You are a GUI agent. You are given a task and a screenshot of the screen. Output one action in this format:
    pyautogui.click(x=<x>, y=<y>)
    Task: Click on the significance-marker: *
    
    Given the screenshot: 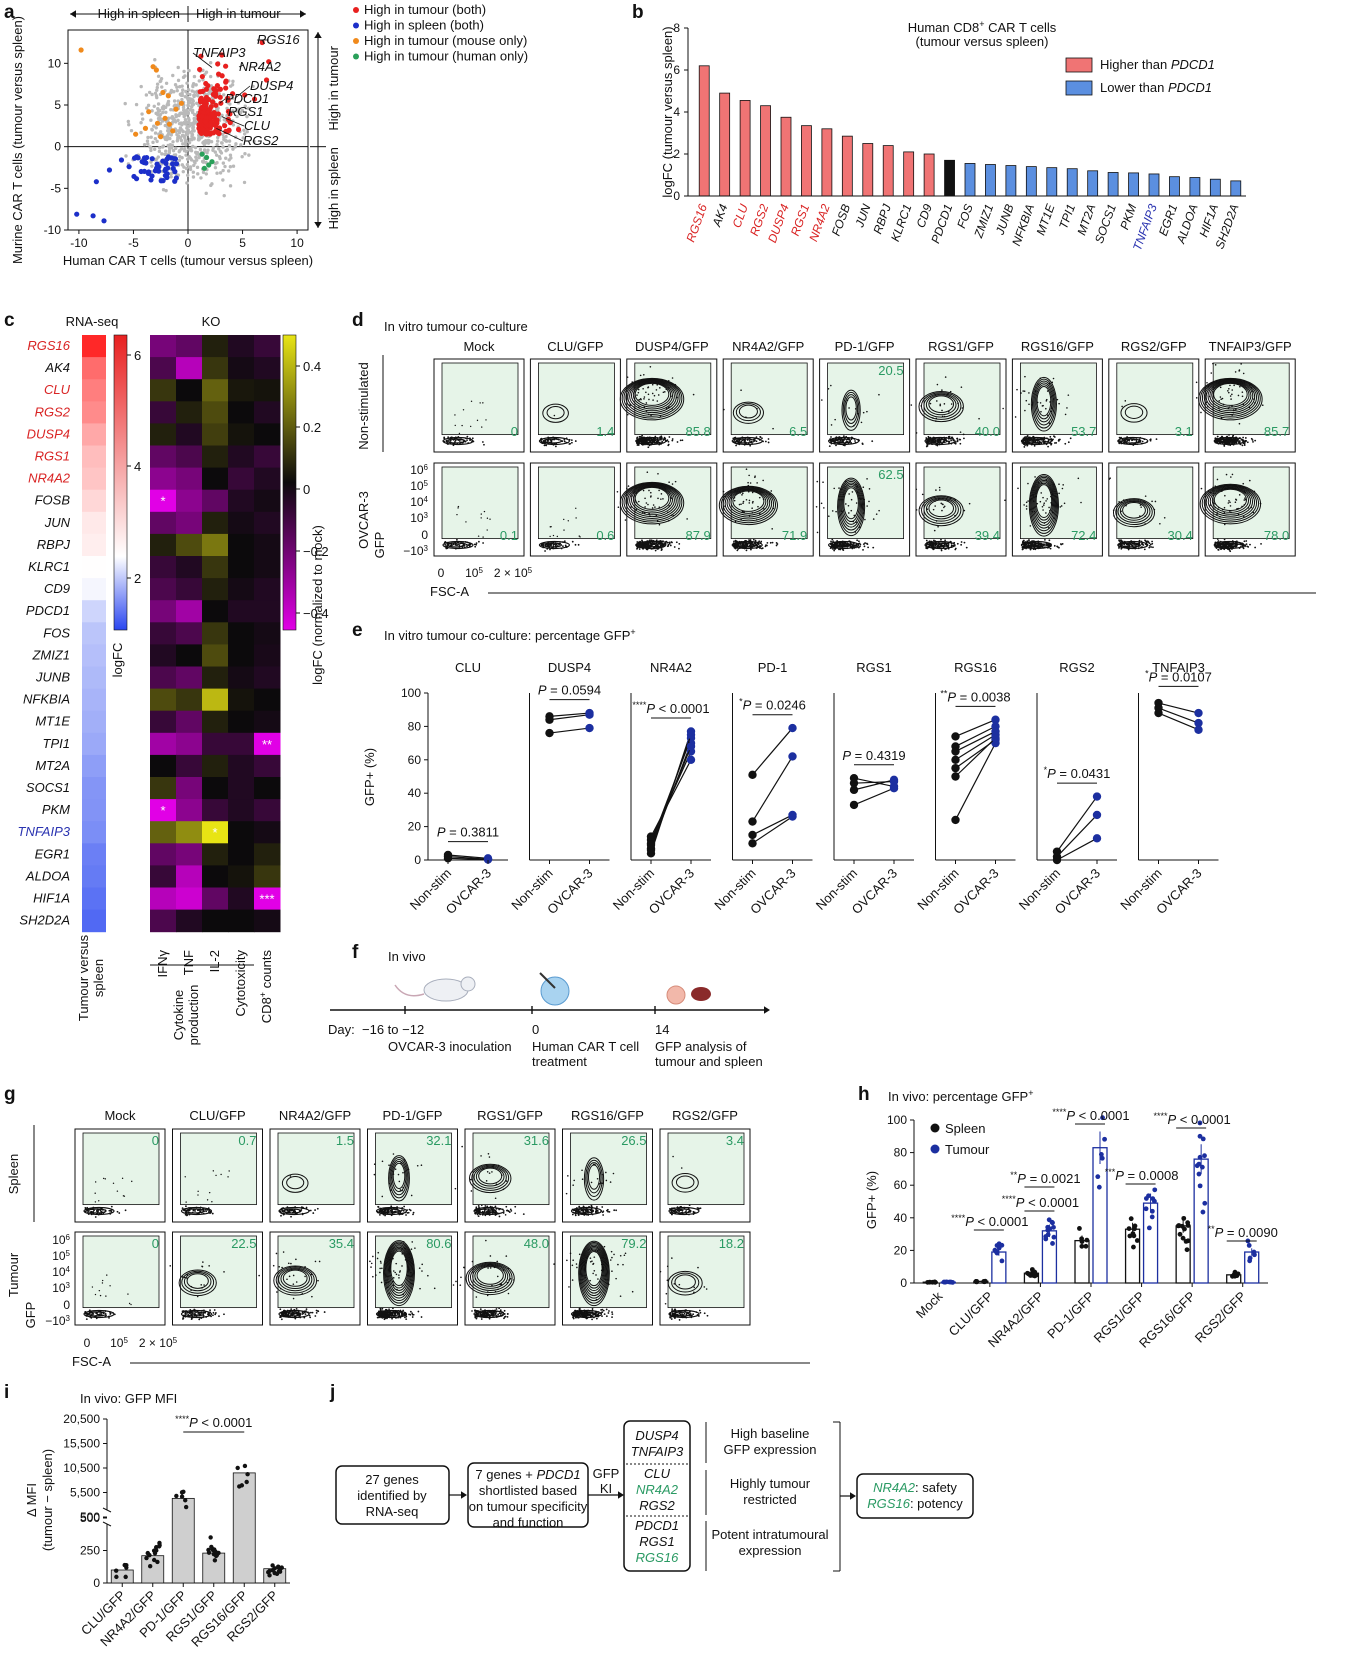 What is the action you would take?
    pyautogui.click(x=162, y=501)
    